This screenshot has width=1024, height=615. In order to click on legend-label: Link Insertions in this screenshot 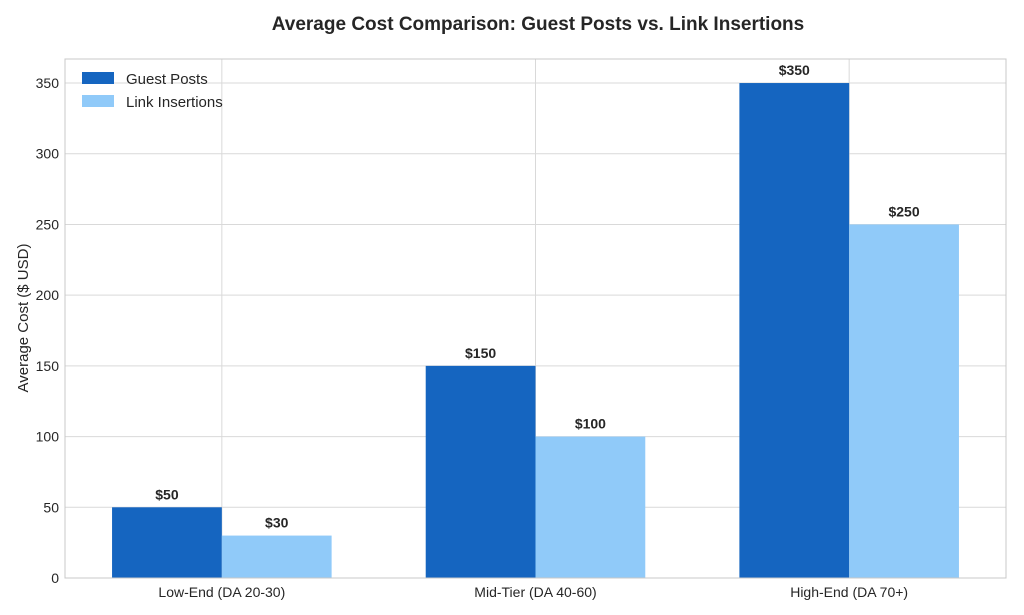, I will do `click(174, 102)`.